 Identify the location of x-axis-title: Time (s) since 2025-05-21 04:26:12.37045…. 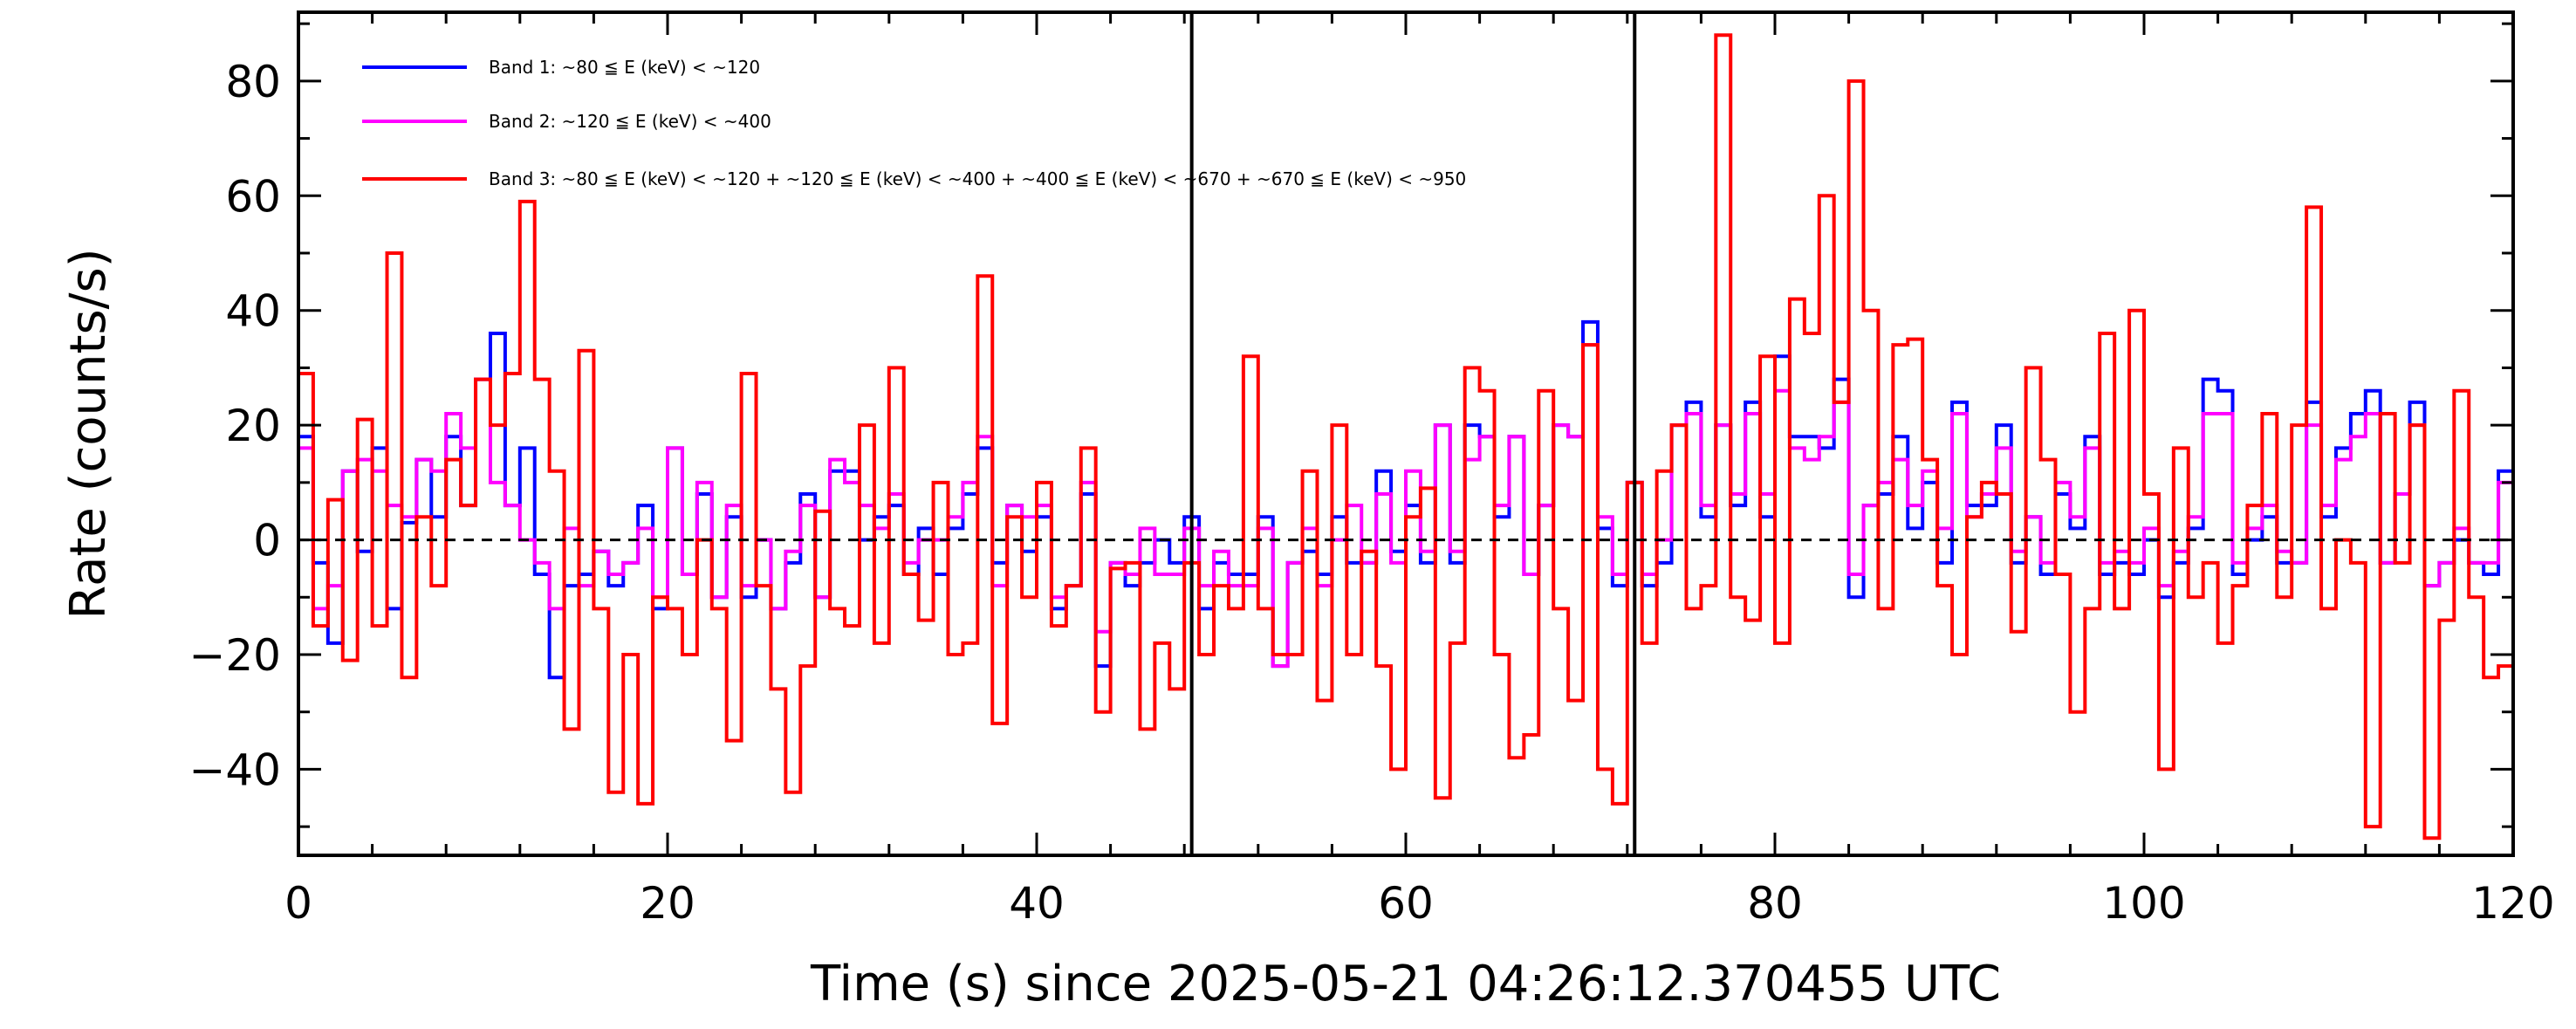
(1406, 984).